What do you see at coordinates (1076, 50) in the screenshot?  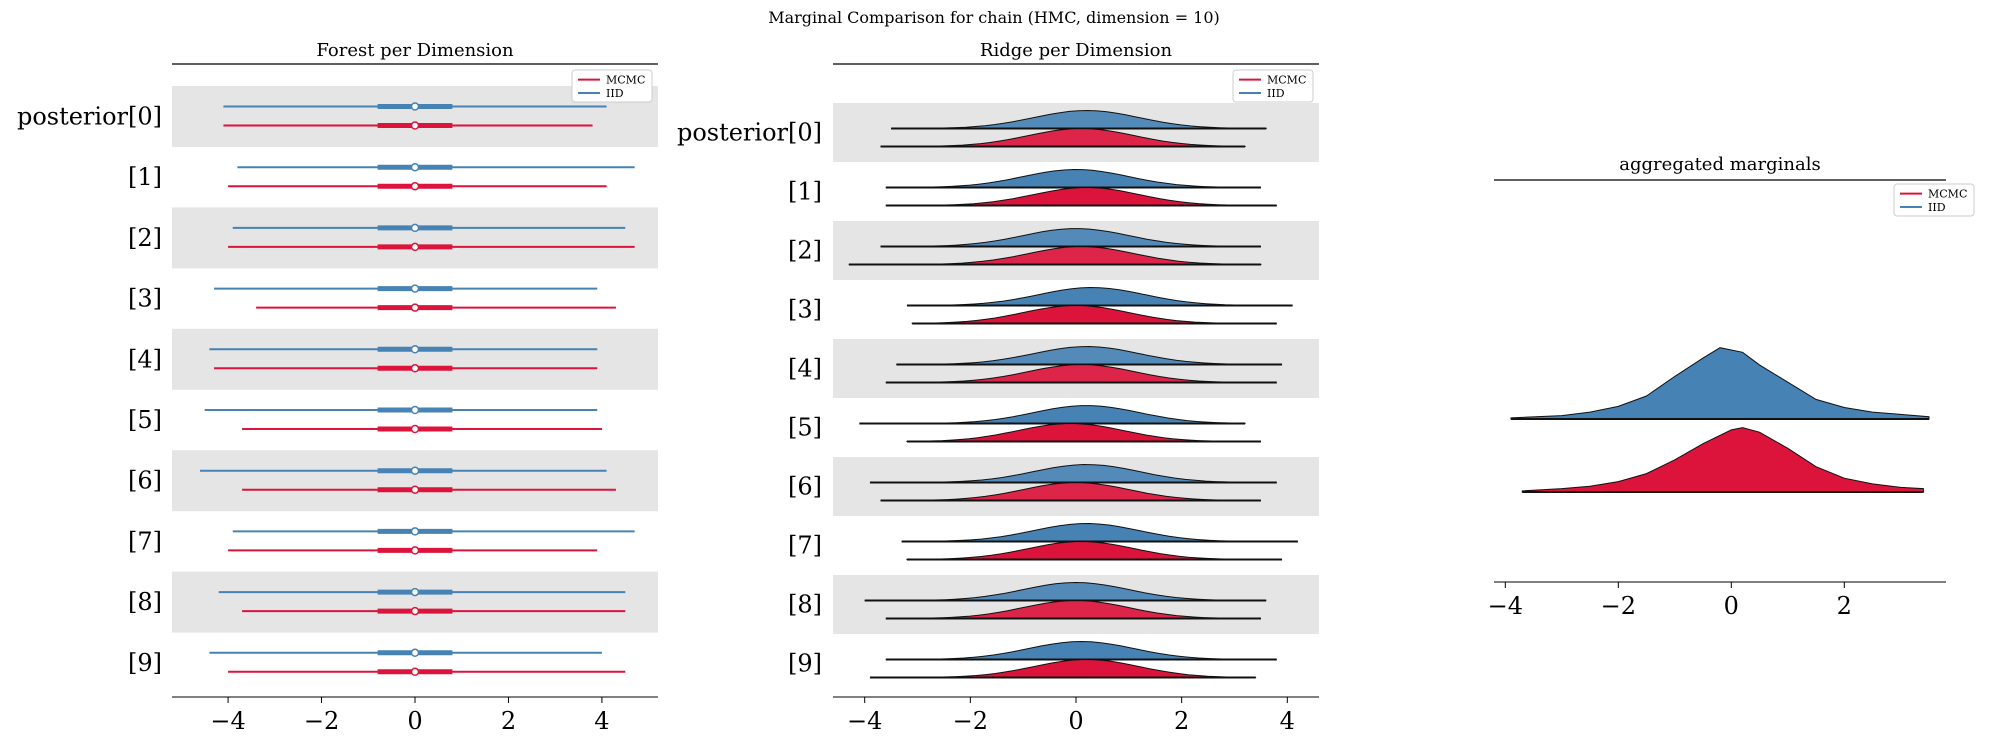 I see `panel-title: Ridge per Dimension` at bounding box center [1076, 50].